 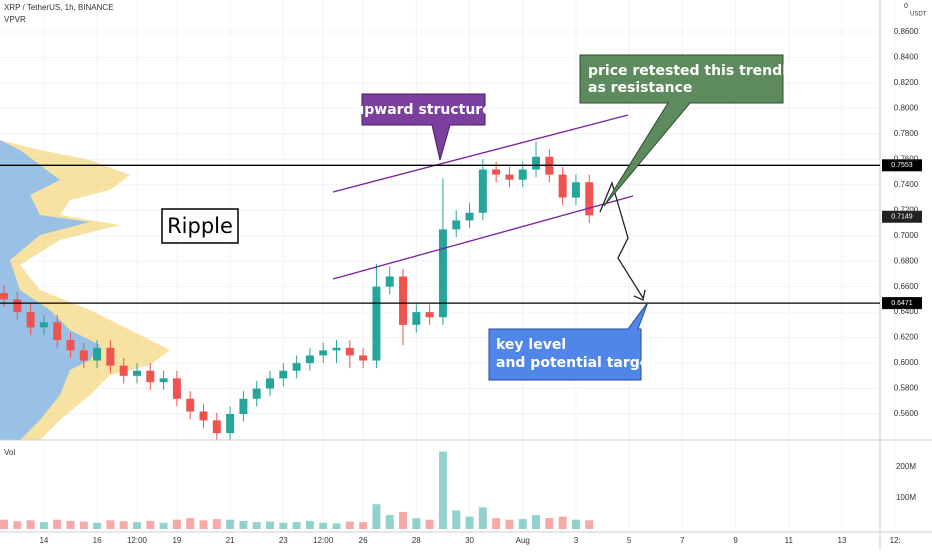 What do you see at coordinates (15, 19) in the screenshot?
I see `indicator-label: VPVR` at bounding box center [15, 19].